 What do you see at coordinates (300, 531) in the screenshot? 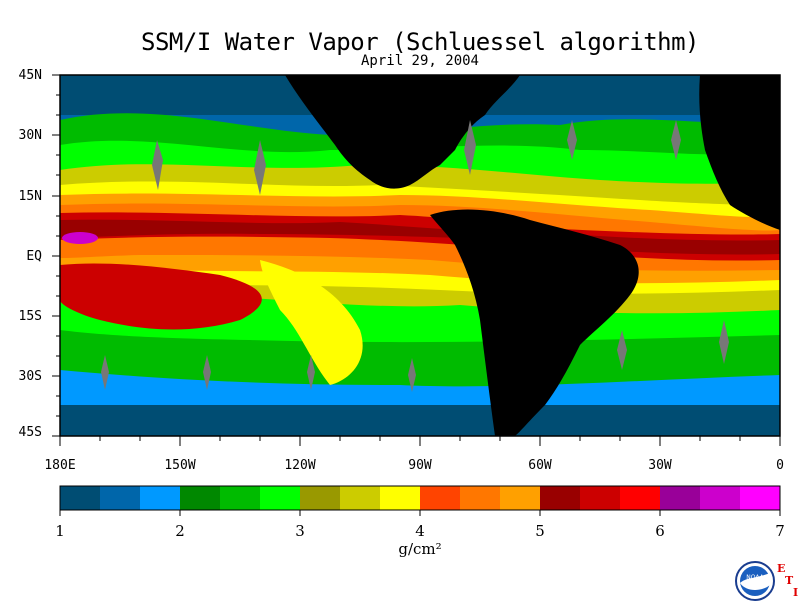
I see `colorbar-label-3: 3` at bounding box center [300, 531].